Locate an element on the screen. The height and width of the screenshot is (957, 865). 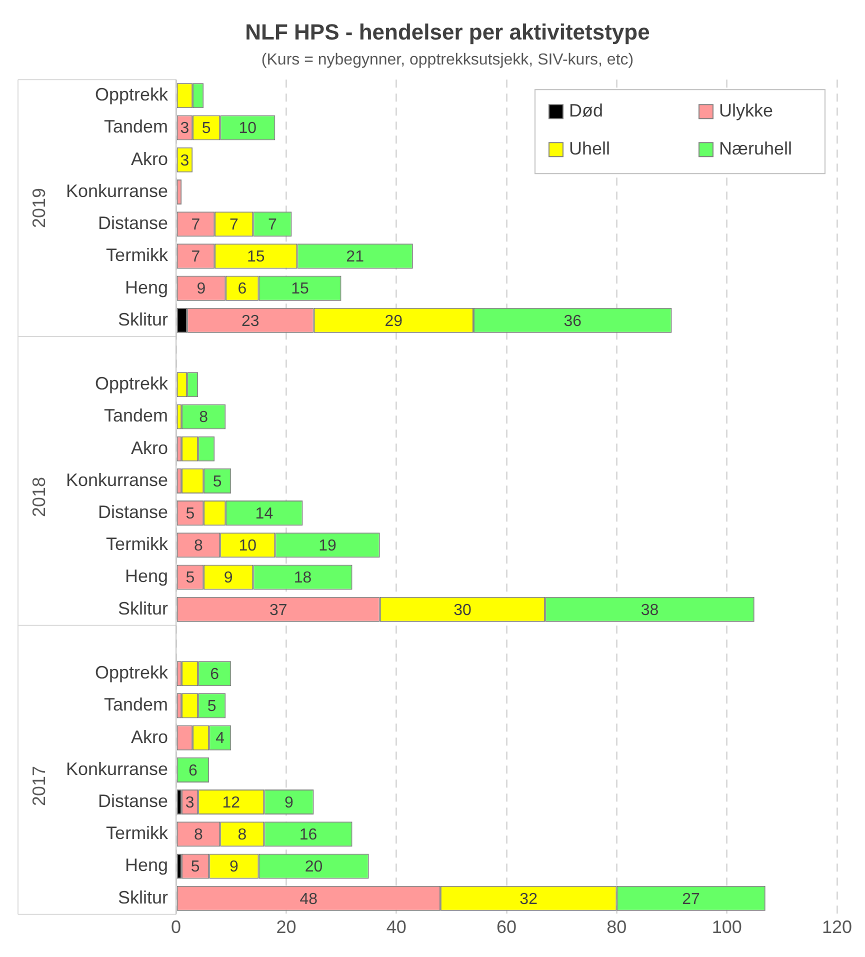
data-label: 32 is located at coordinates (529, 899).